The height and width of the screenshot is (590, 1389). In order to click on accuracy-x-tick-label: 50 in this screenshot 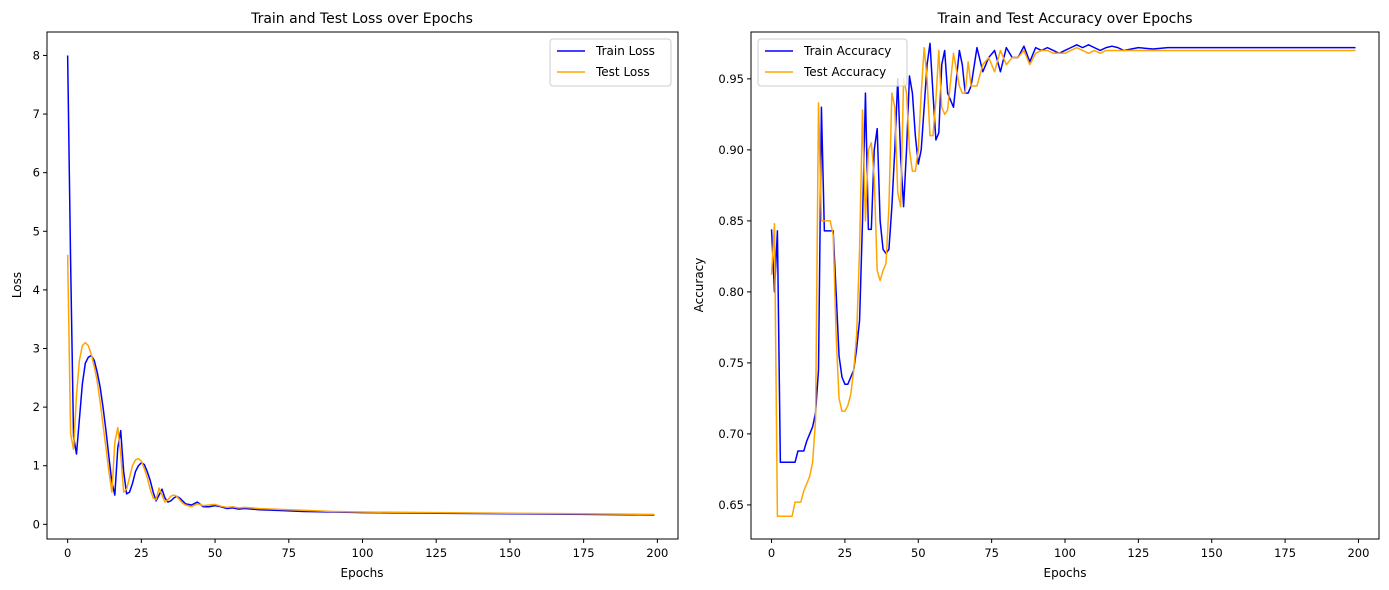, I will do `click(918, 553)`.